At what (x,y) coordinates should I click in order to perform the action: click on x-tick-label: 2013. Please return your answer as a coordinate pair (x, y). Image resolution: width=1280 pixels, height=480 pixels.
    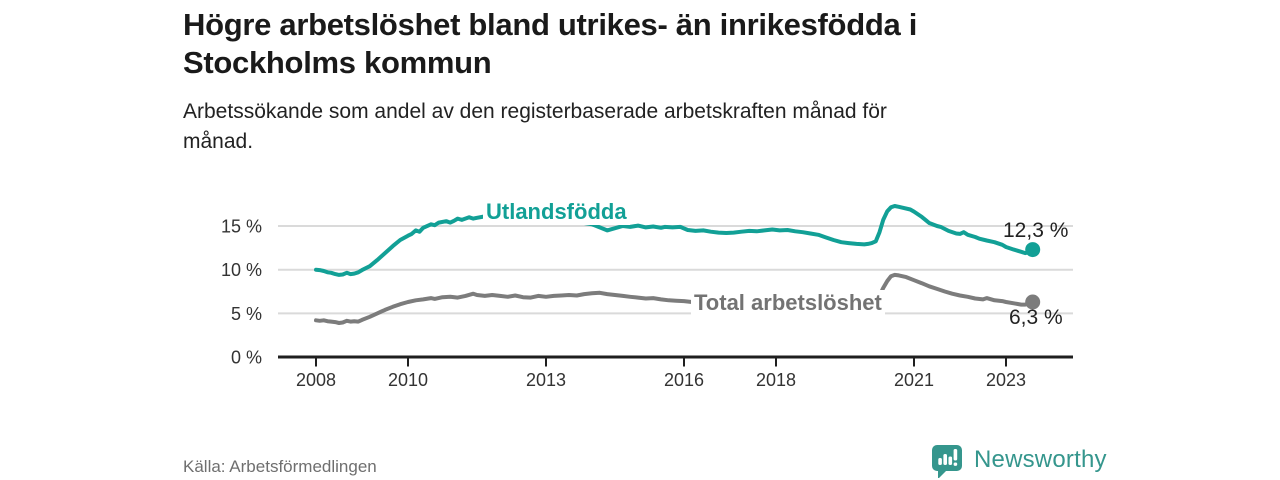
    Looking at the image, I should click on (546, 380).